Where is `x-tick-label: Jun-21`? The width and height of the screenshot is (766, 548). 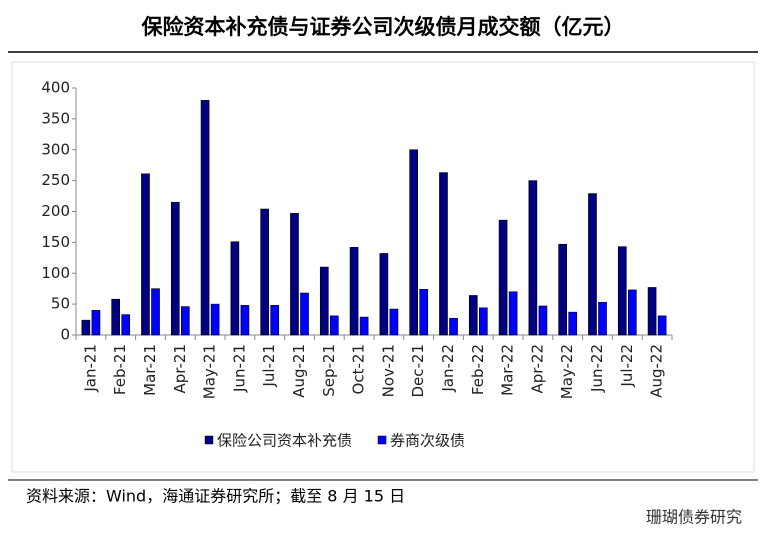
x-tick-label: Jun-21 is located at coordinates (239, 368).